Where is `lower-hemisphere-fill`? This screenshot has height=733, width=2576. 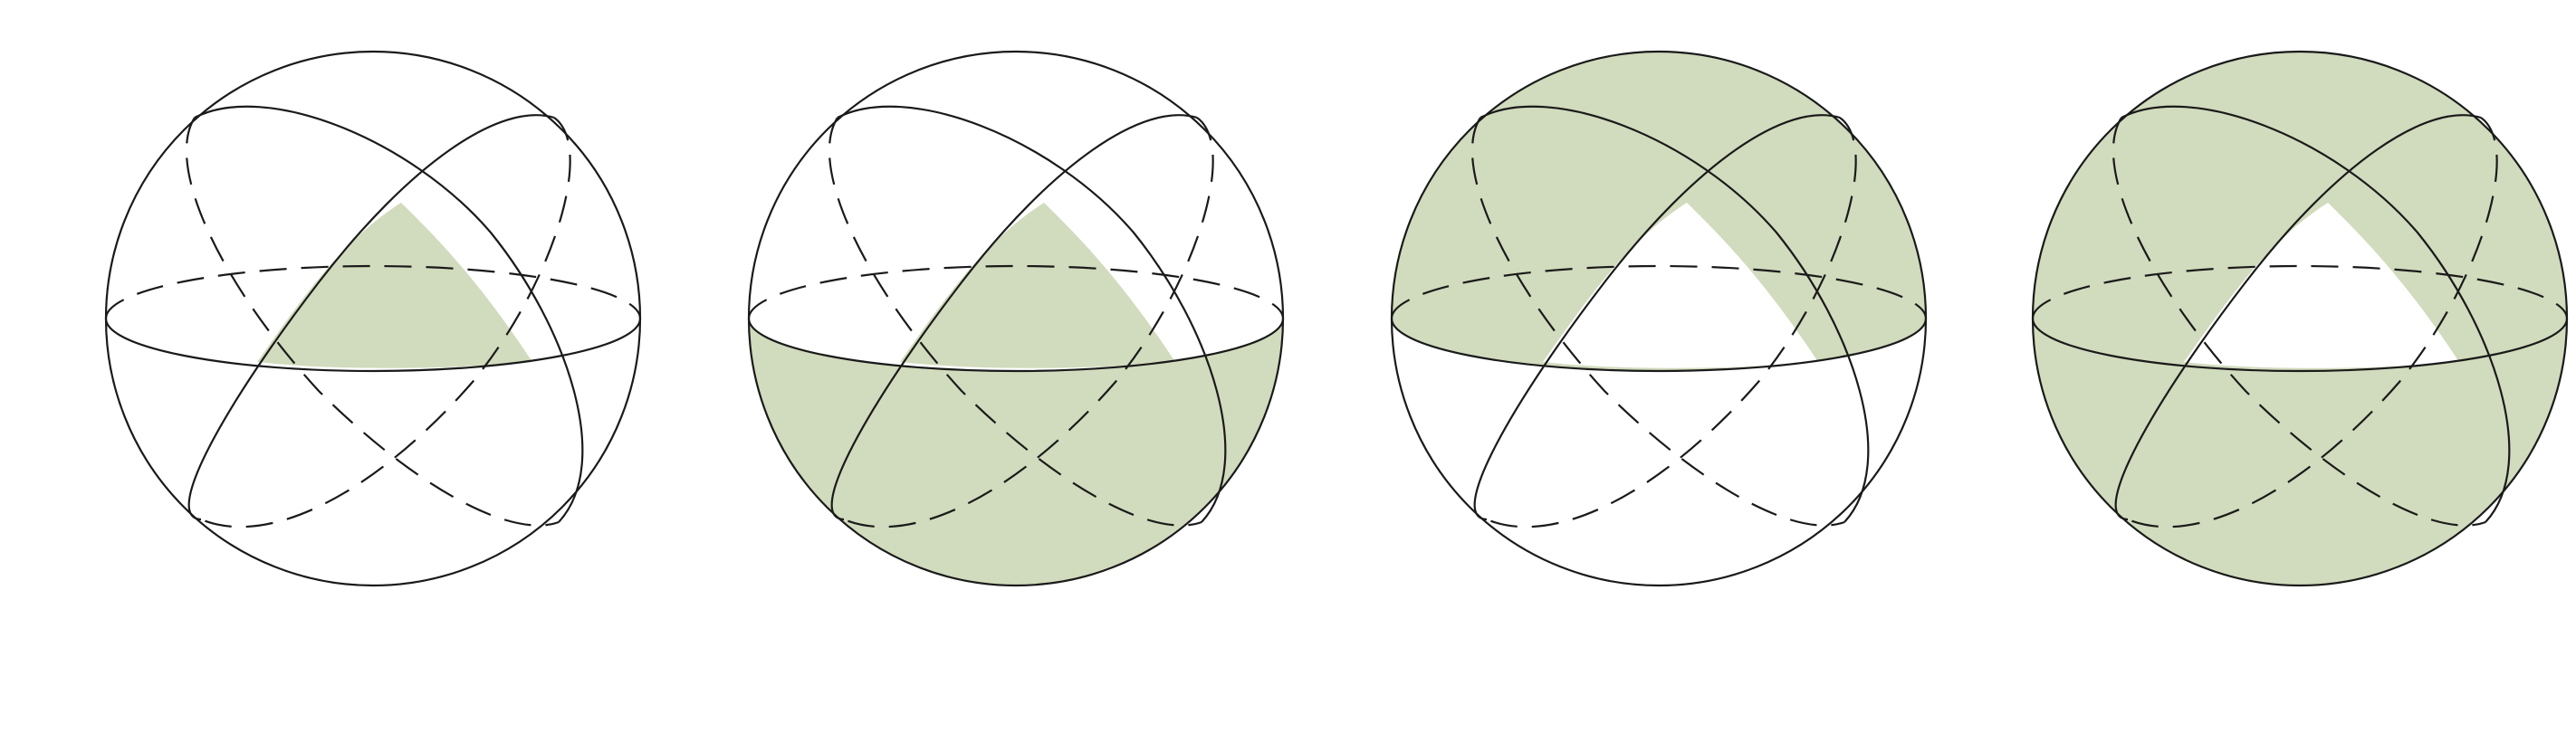 lower-hemisphere-fill is located at coordinates (1016, 452).